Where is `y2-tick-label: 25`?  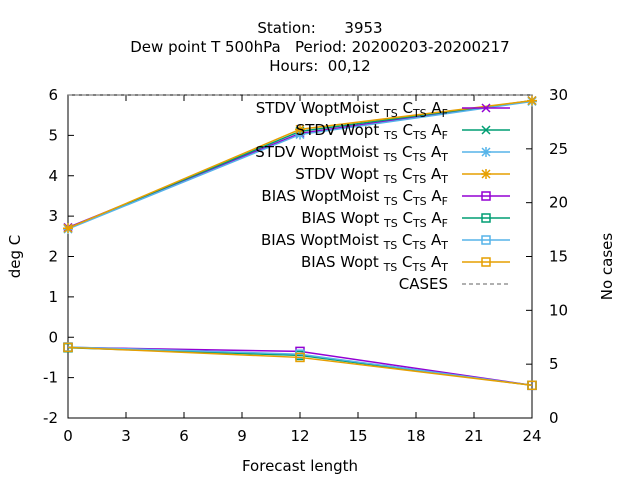 y2-tick-label: 25 is located at coordinates (558, 149).